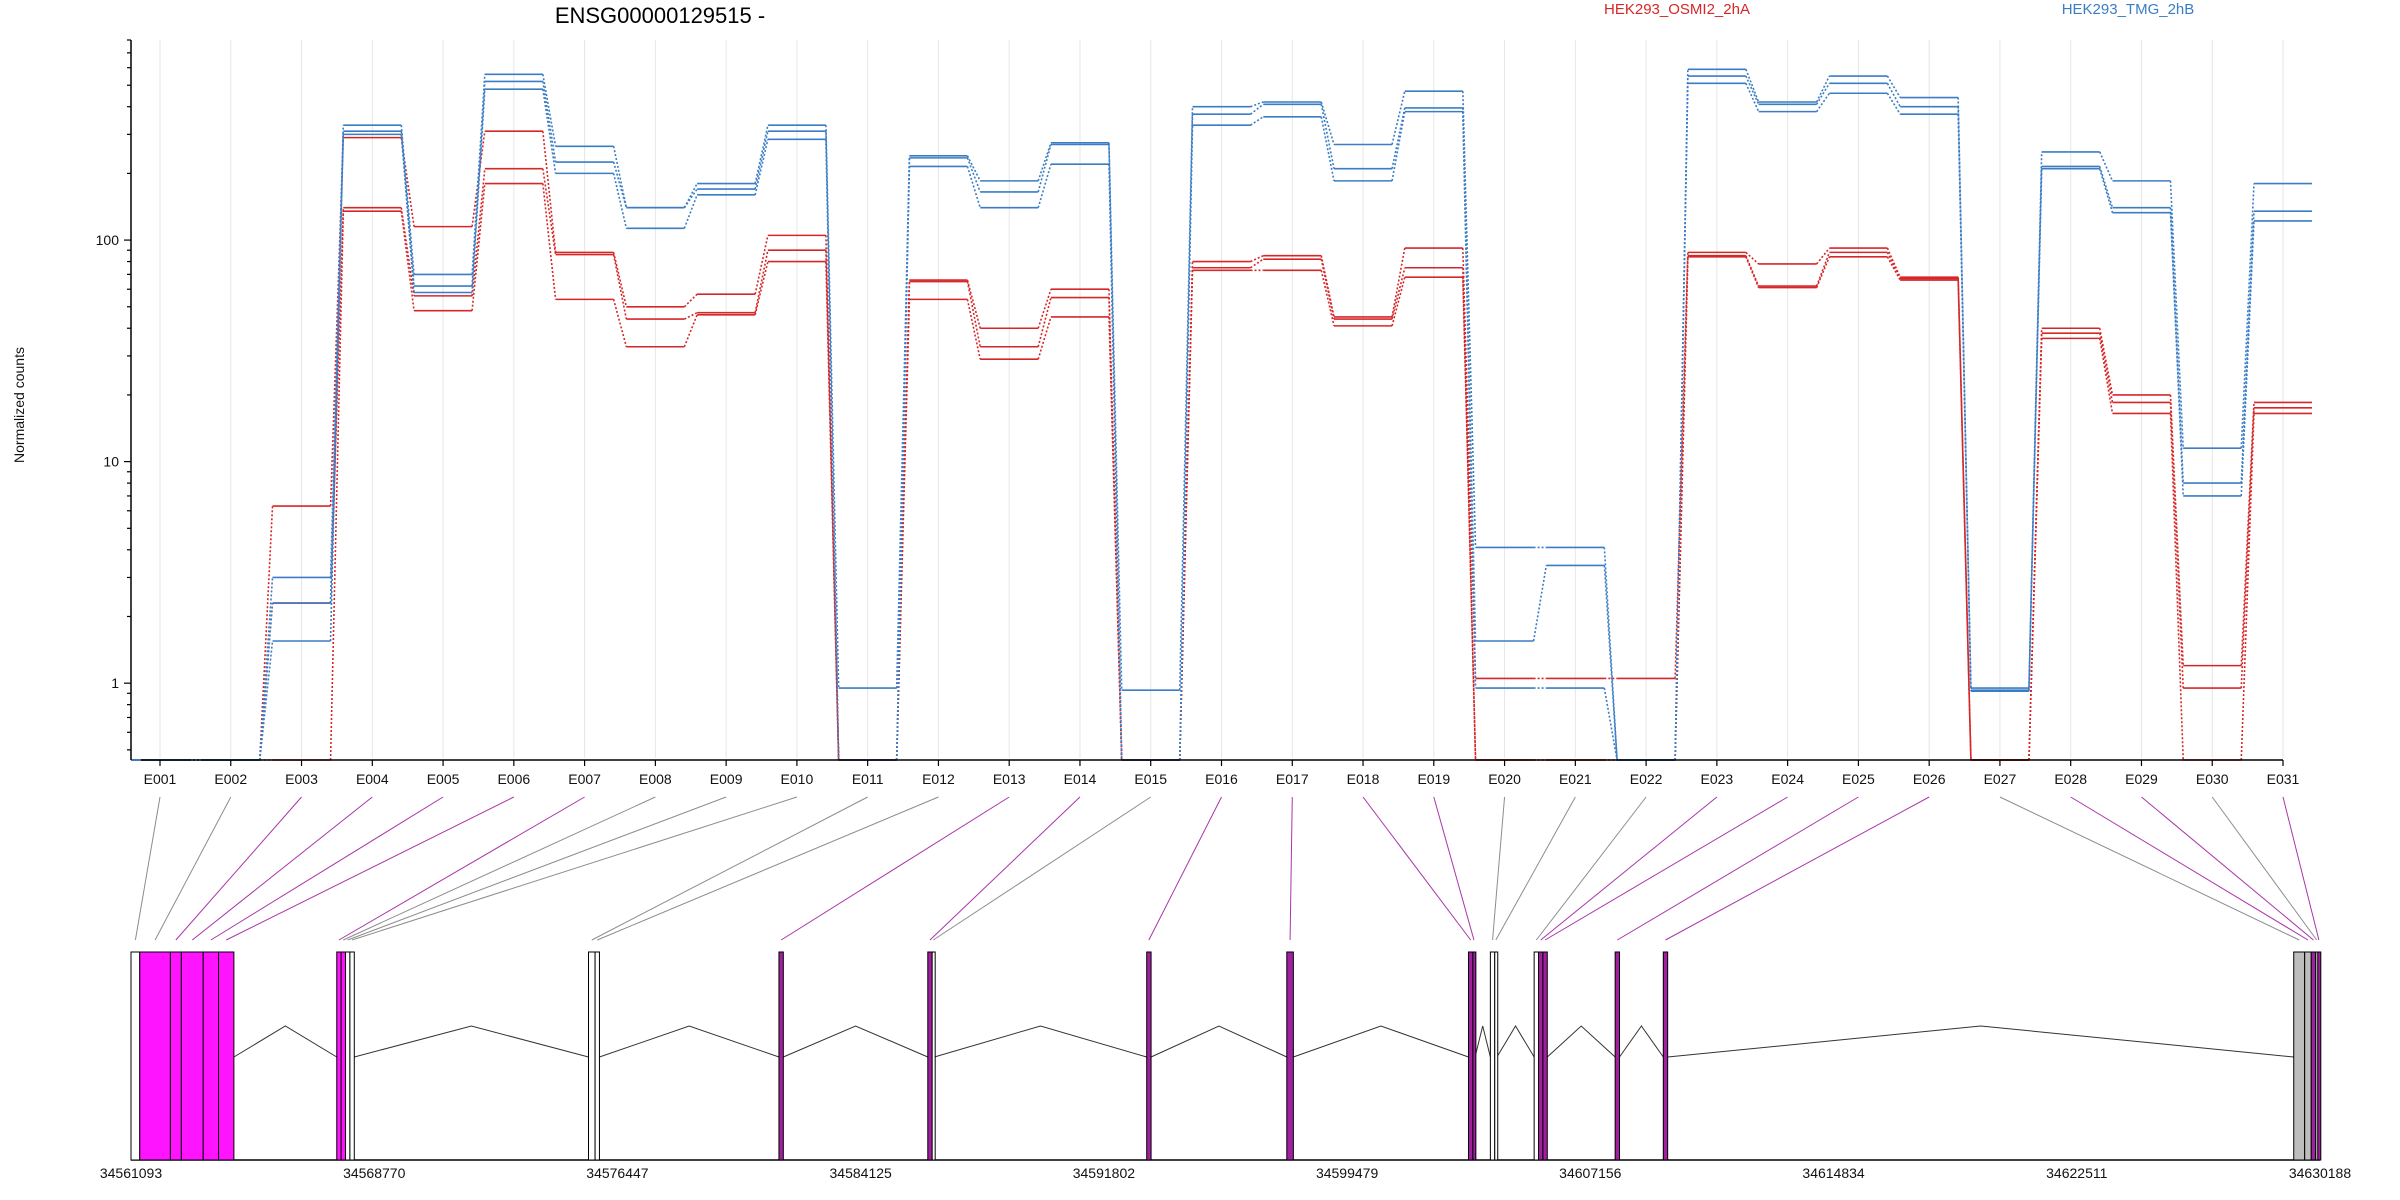 This screenshot has width=2400, height=1200. What do you see at coordinates (1677, 9) in the screenshot?
I see `legend-entry-osmi2: HEK293_OSMI2_2hA` at bounding box center [1677, 9].